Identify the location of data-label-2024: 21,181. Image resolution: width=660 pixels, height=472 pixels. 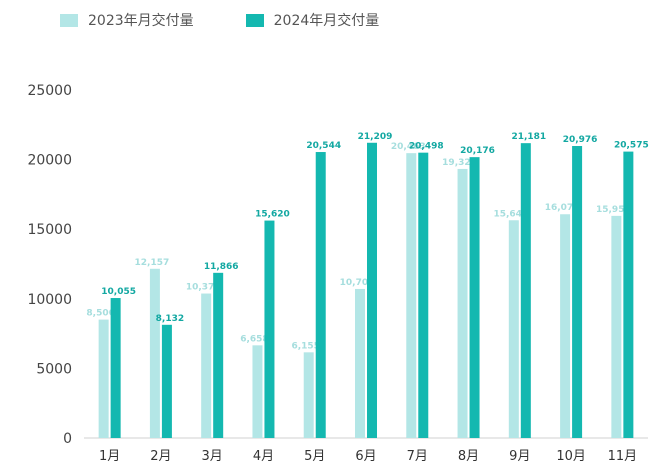
(528, 137).